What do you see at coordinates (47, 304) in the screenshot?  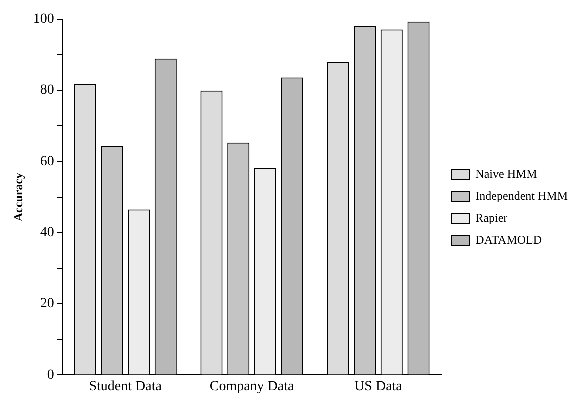 I see `y-tick-label: 20` at bounding box center [47, 304].